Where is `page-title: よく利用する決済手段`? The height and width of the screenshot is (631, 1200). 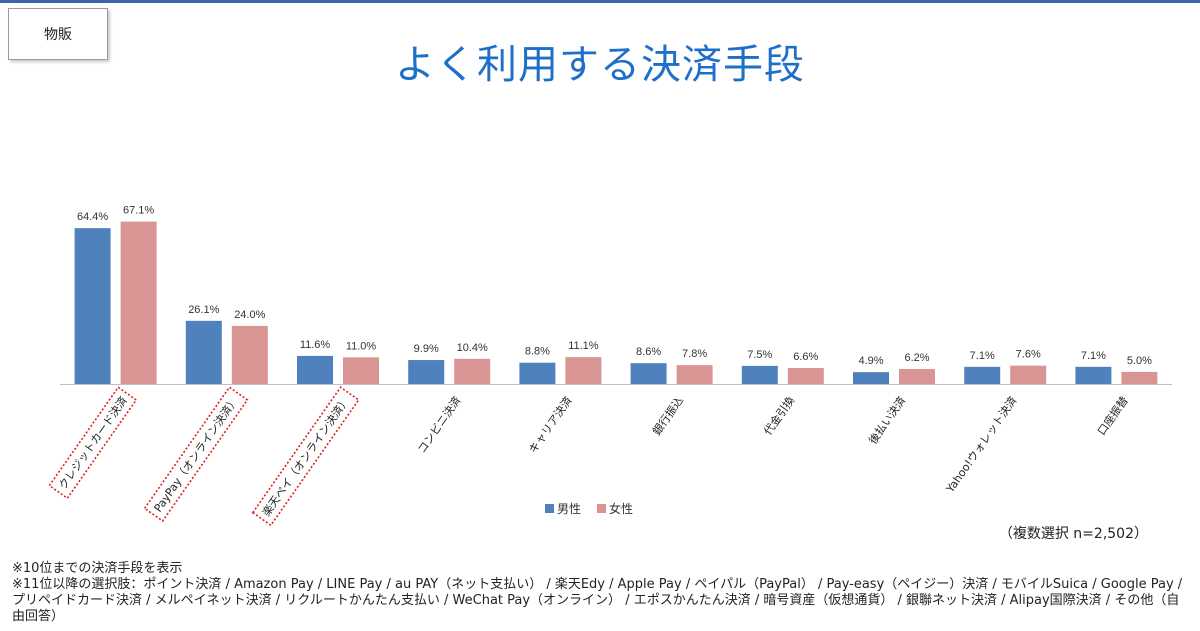
page-title: よく利用する決済手段 is located at coordinates (600, 65).